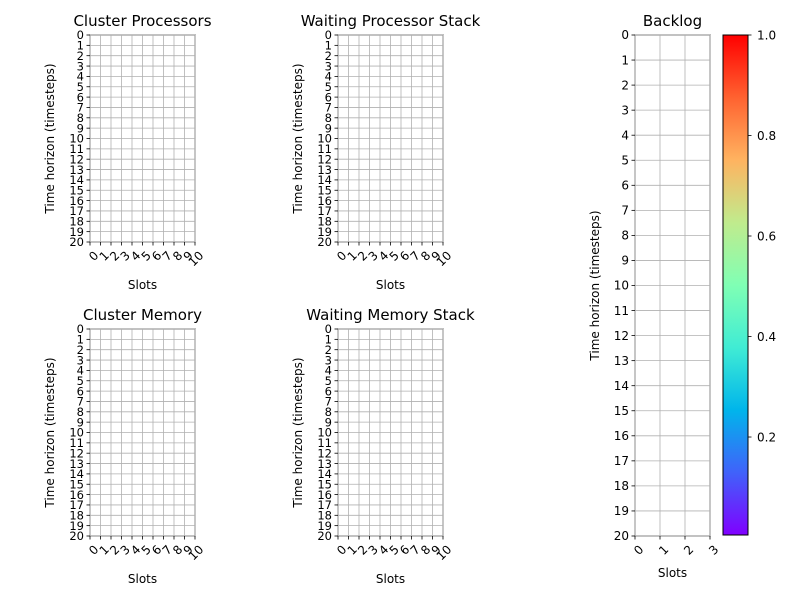 This screenshot has height=600, width=800. What do you see at coordinates (80, 87) in the screenshot?
I see `cluster-processors-y-tick-label: 5` at bounding box center [80, 87].